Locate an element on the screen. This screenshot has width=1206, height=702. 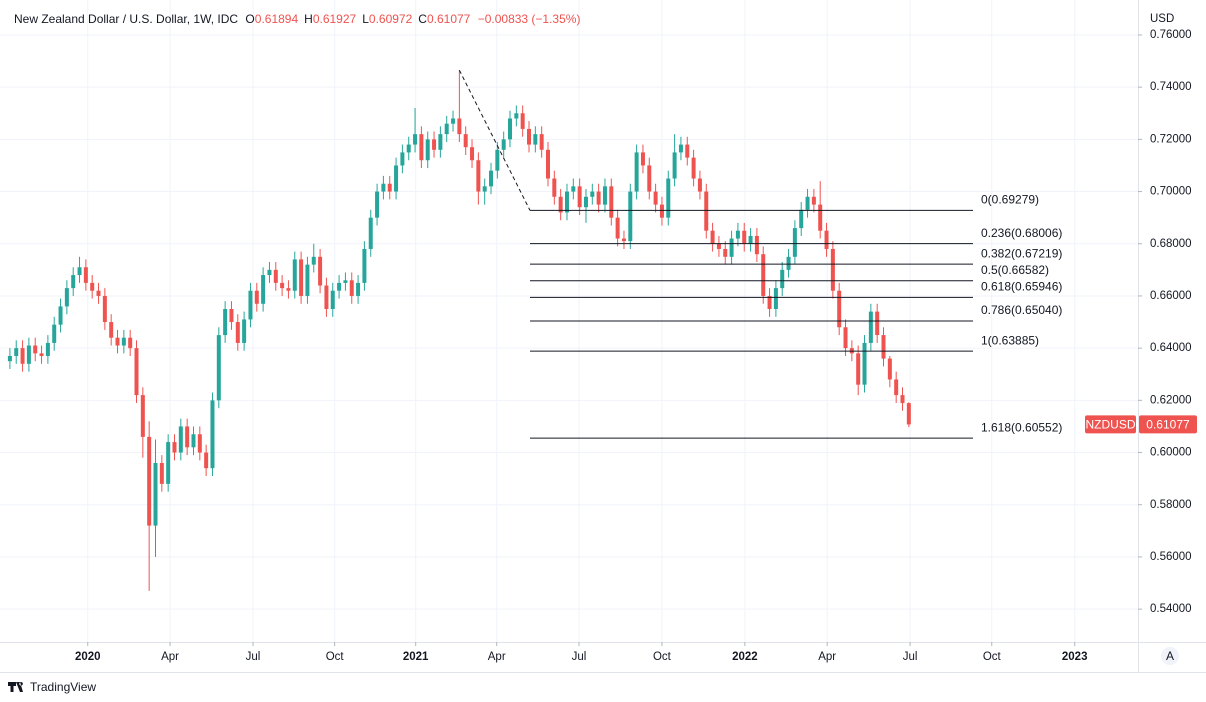
auto-scale-button is located at coordinates (1170, 656).